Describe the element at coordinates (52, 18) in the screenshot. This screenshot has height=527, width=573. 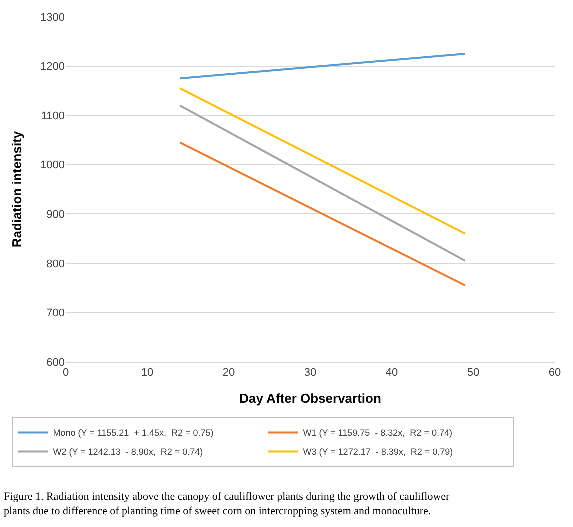
I see `y-tick-label: 1300` at that location.